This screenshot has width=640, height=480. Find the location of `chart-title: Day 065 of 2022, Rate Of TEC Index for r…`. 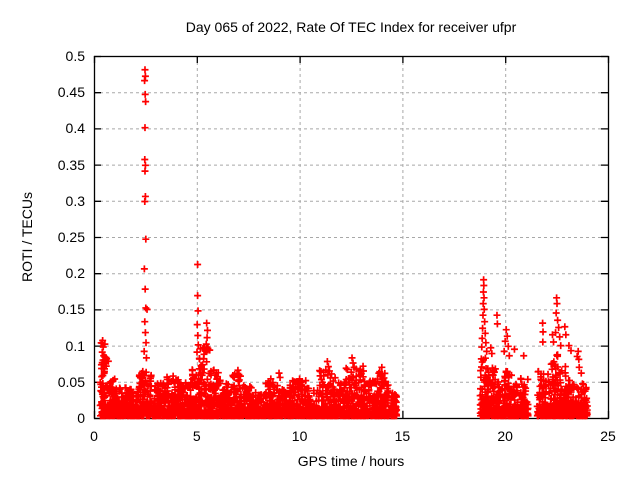

chart-title: Day 065 of 2022, Rate Of TEC Index for r… is located at coordinates (351, 27).